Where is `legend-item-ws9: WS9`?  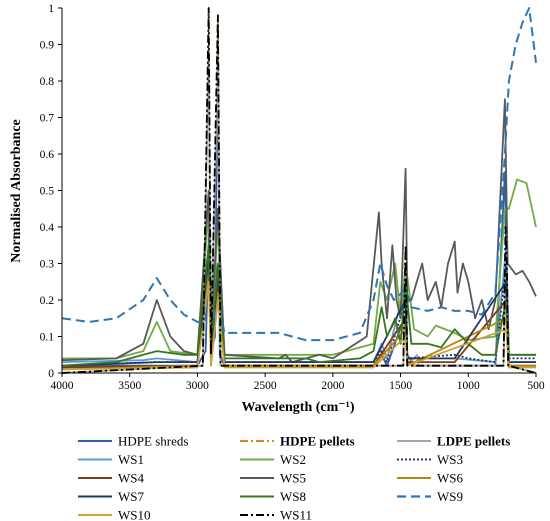 legend-item-ws9: WS9 is located at coordinates (430, 496).